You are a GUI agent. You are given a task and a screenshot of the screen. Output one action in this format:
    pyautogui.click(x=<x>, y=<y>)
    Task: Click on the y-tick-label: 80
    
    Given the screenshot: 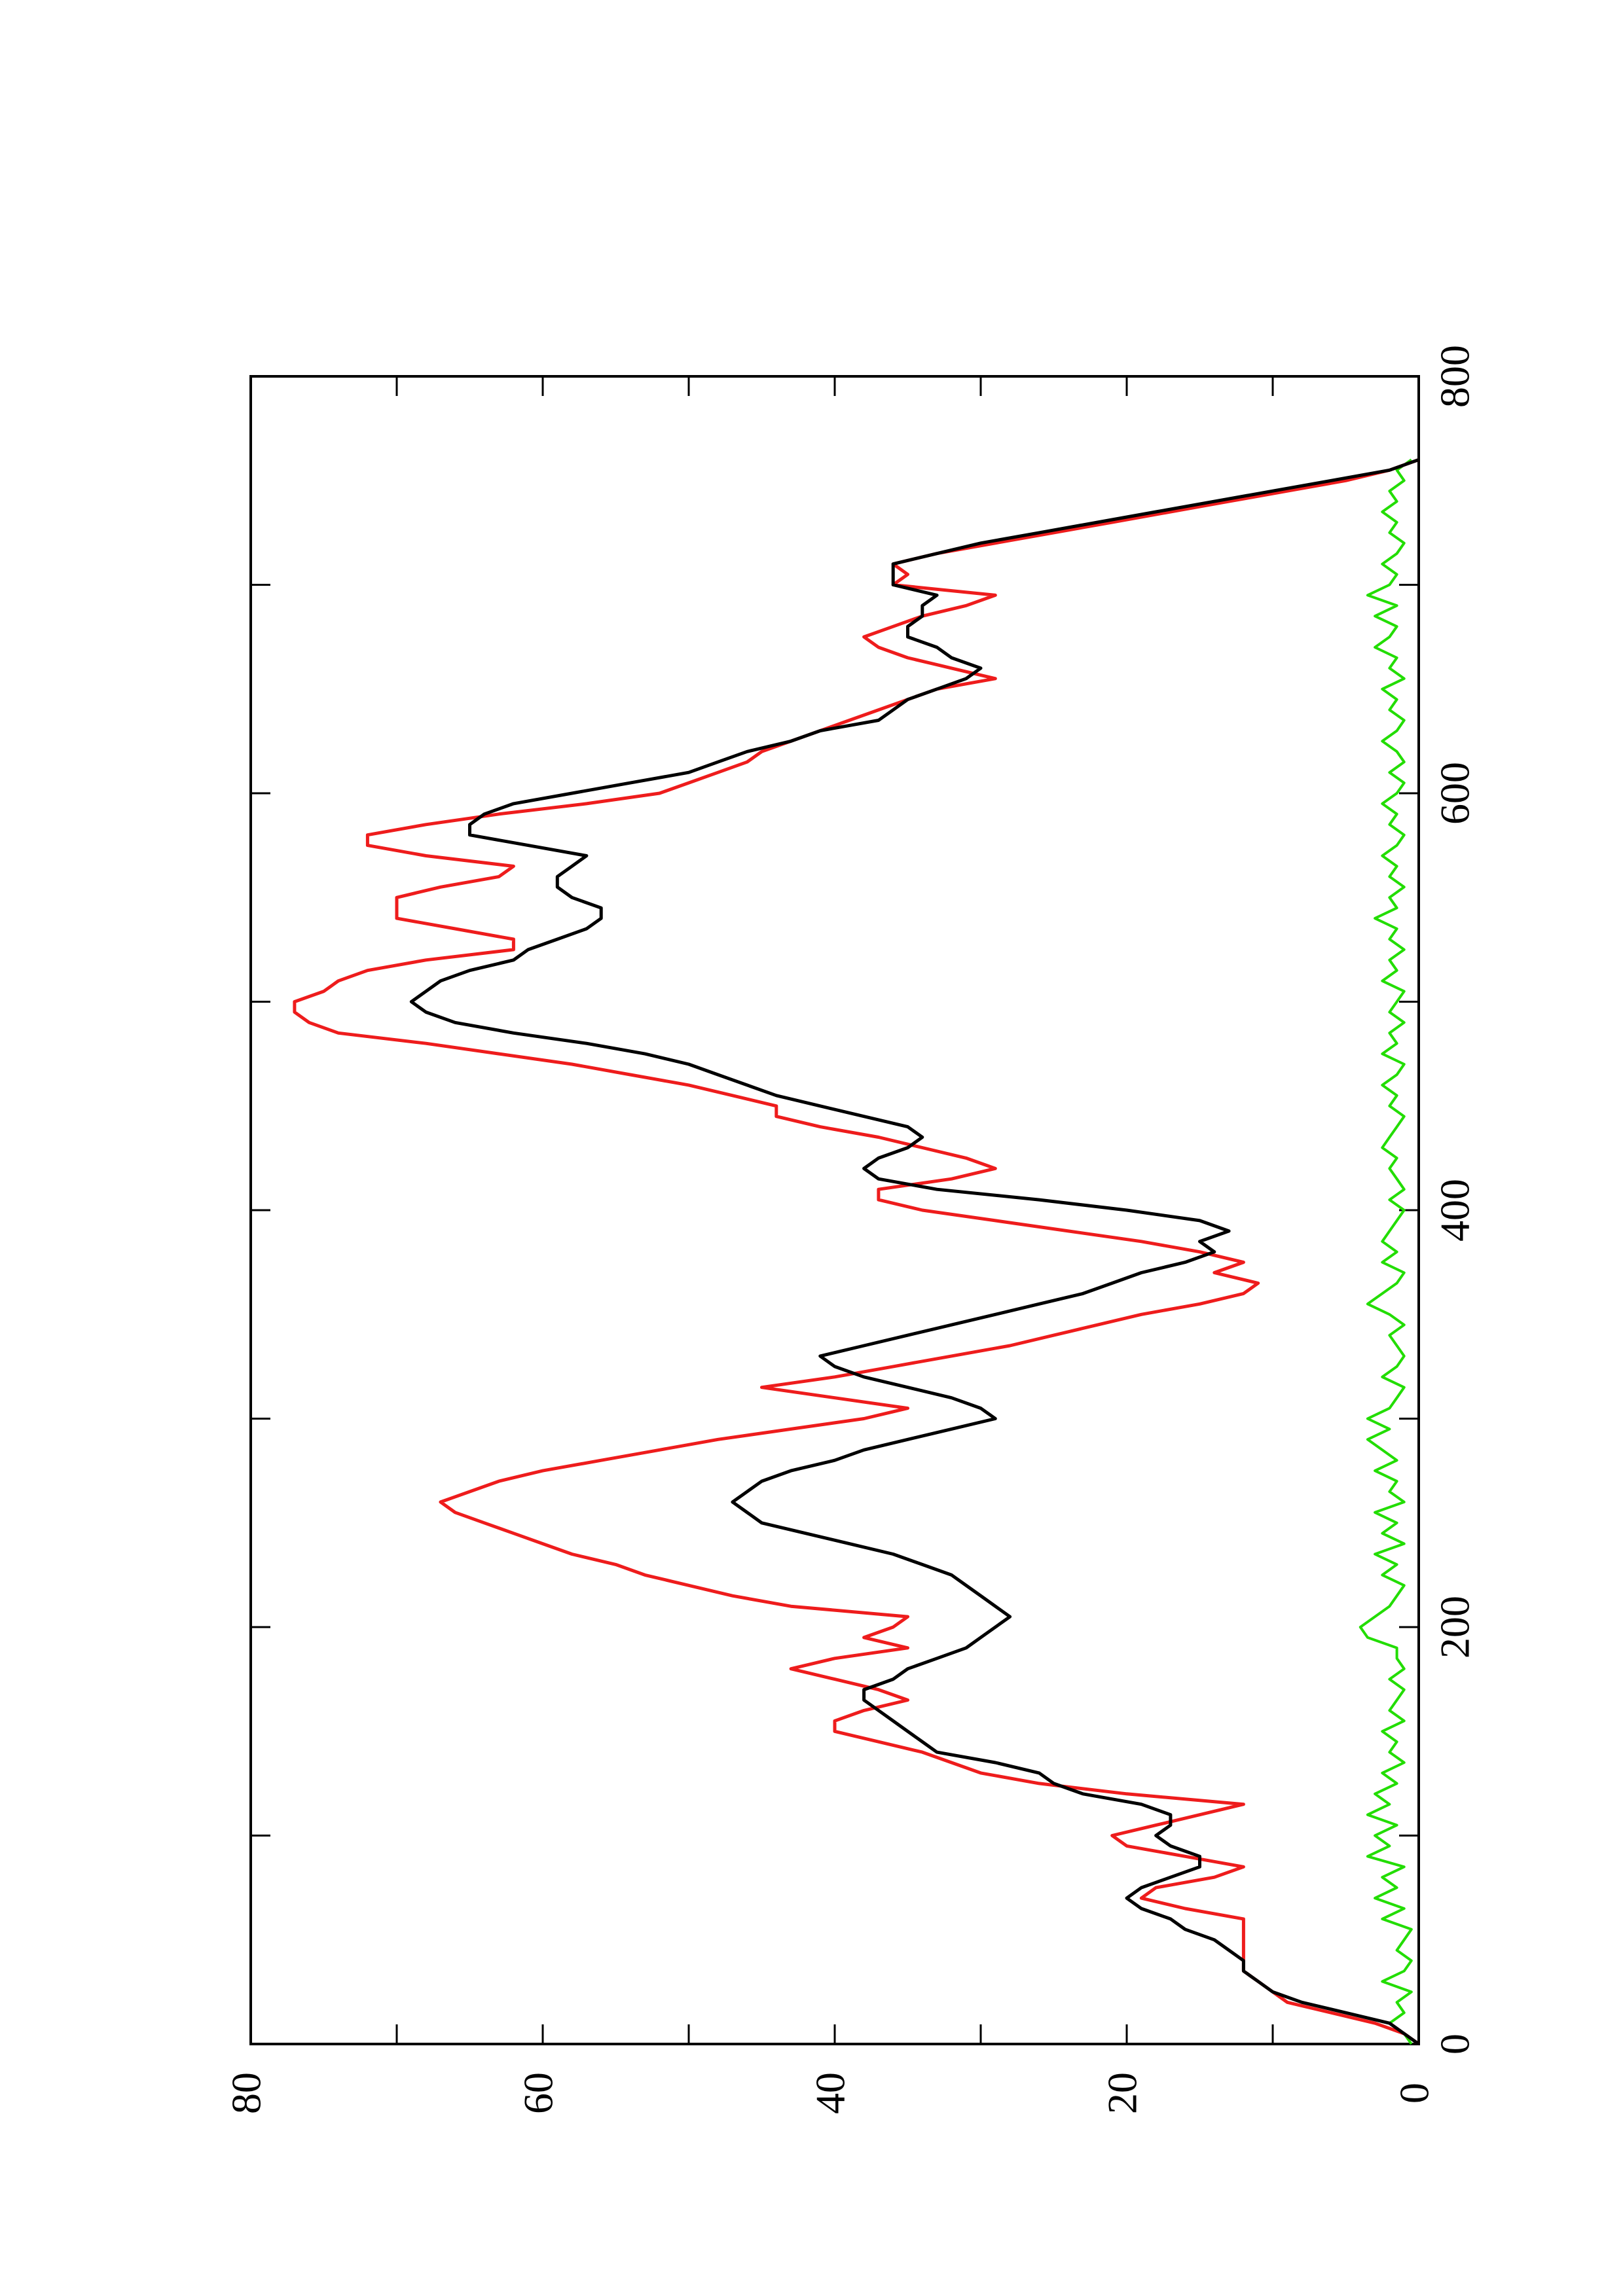 What is the action you would take?
    pyautogui.click(x=246, y=2093)
    